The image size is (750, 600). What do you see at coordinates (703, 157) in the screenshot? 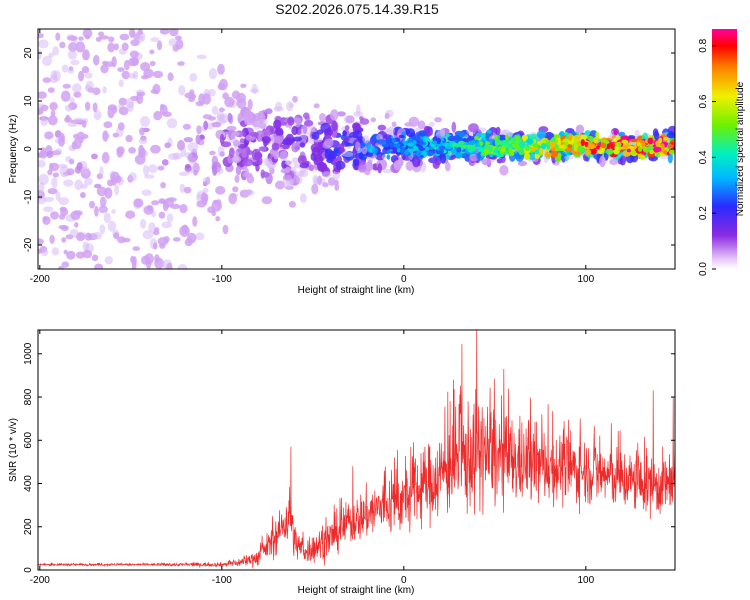
I see `colorbar-tick-label: 0.4` at bounding box center [703, 157].